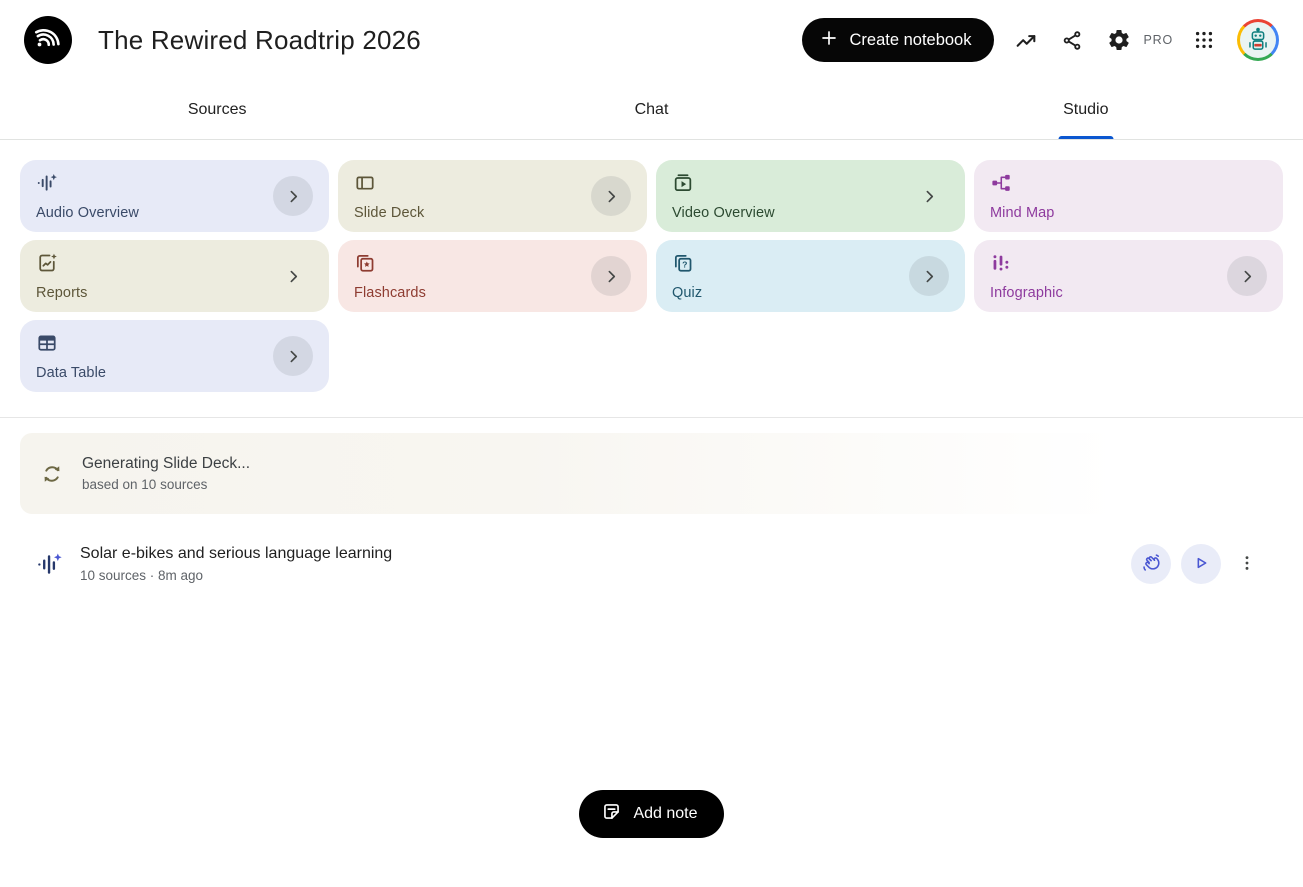  Describe the element at coordinates (1001, 263) in the screenshot. I see `infographic-bars-icon` at that location.